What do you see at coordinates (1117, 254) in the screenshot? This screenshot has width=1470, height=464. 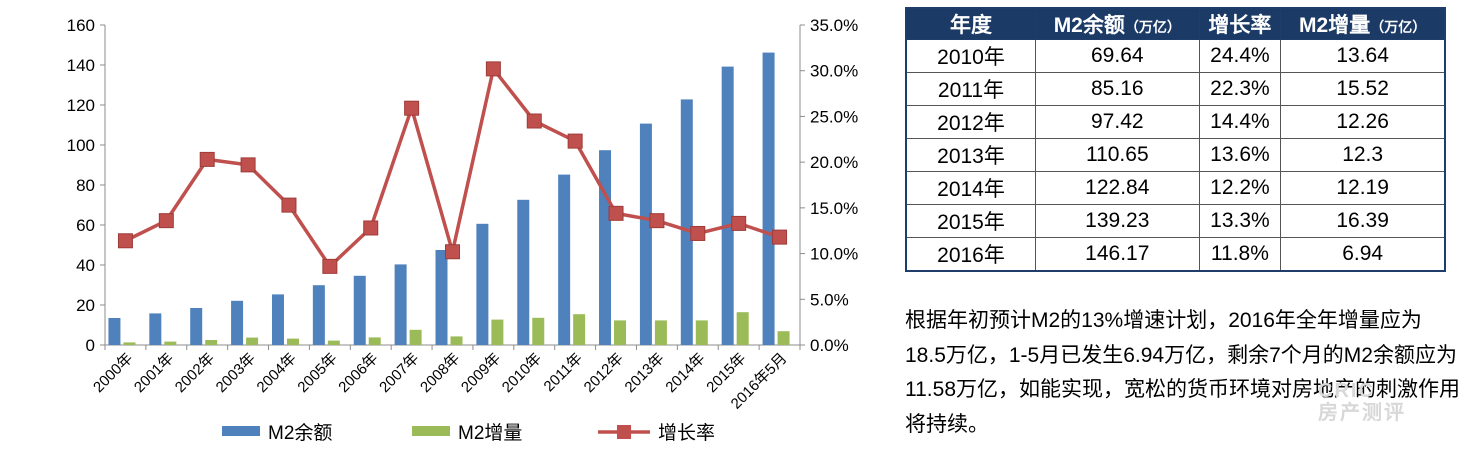 I see `table-cell: 146.17` at bounding box center [1117, 254].